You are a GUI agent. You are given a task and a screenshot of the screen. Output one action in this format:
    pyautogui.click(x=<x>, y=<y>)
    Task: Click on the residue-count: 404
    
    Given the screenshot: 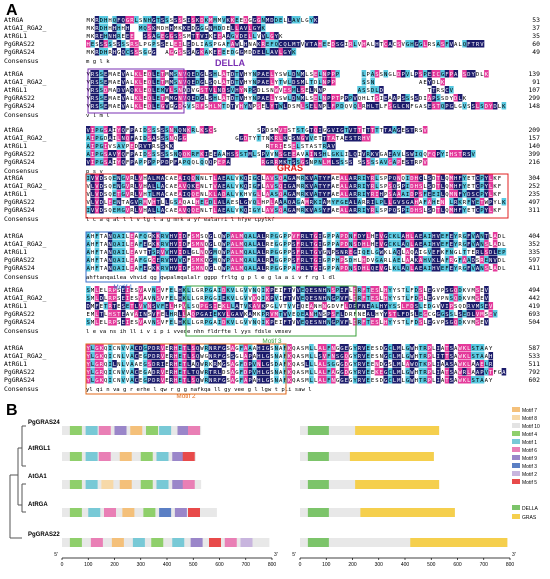 What is the action you would take?
    pyautogui.click(x=534, y=236)
    